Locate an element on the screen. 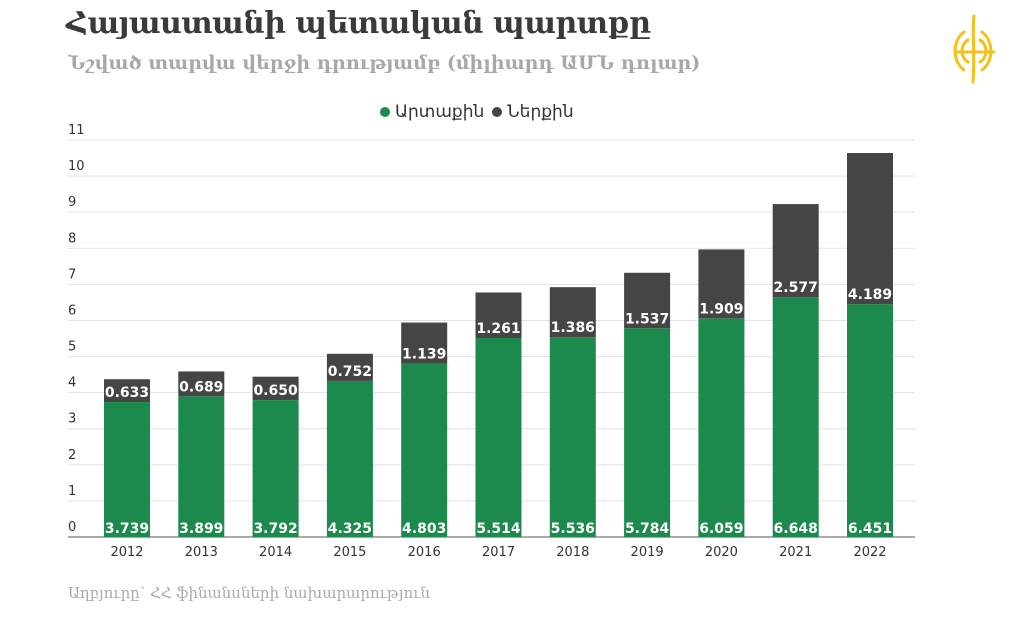 The width and height of the screenshot is (1024, 619). x-tick-label: 2014 is located at coordinates (275, 552).